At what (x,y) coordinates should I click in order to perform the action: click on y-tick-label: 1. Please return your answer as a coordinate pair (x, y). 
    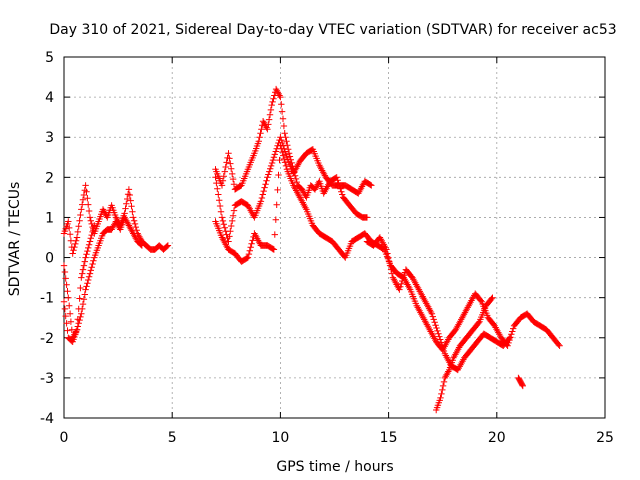
    Looking at the image, I should click on (49, 218).